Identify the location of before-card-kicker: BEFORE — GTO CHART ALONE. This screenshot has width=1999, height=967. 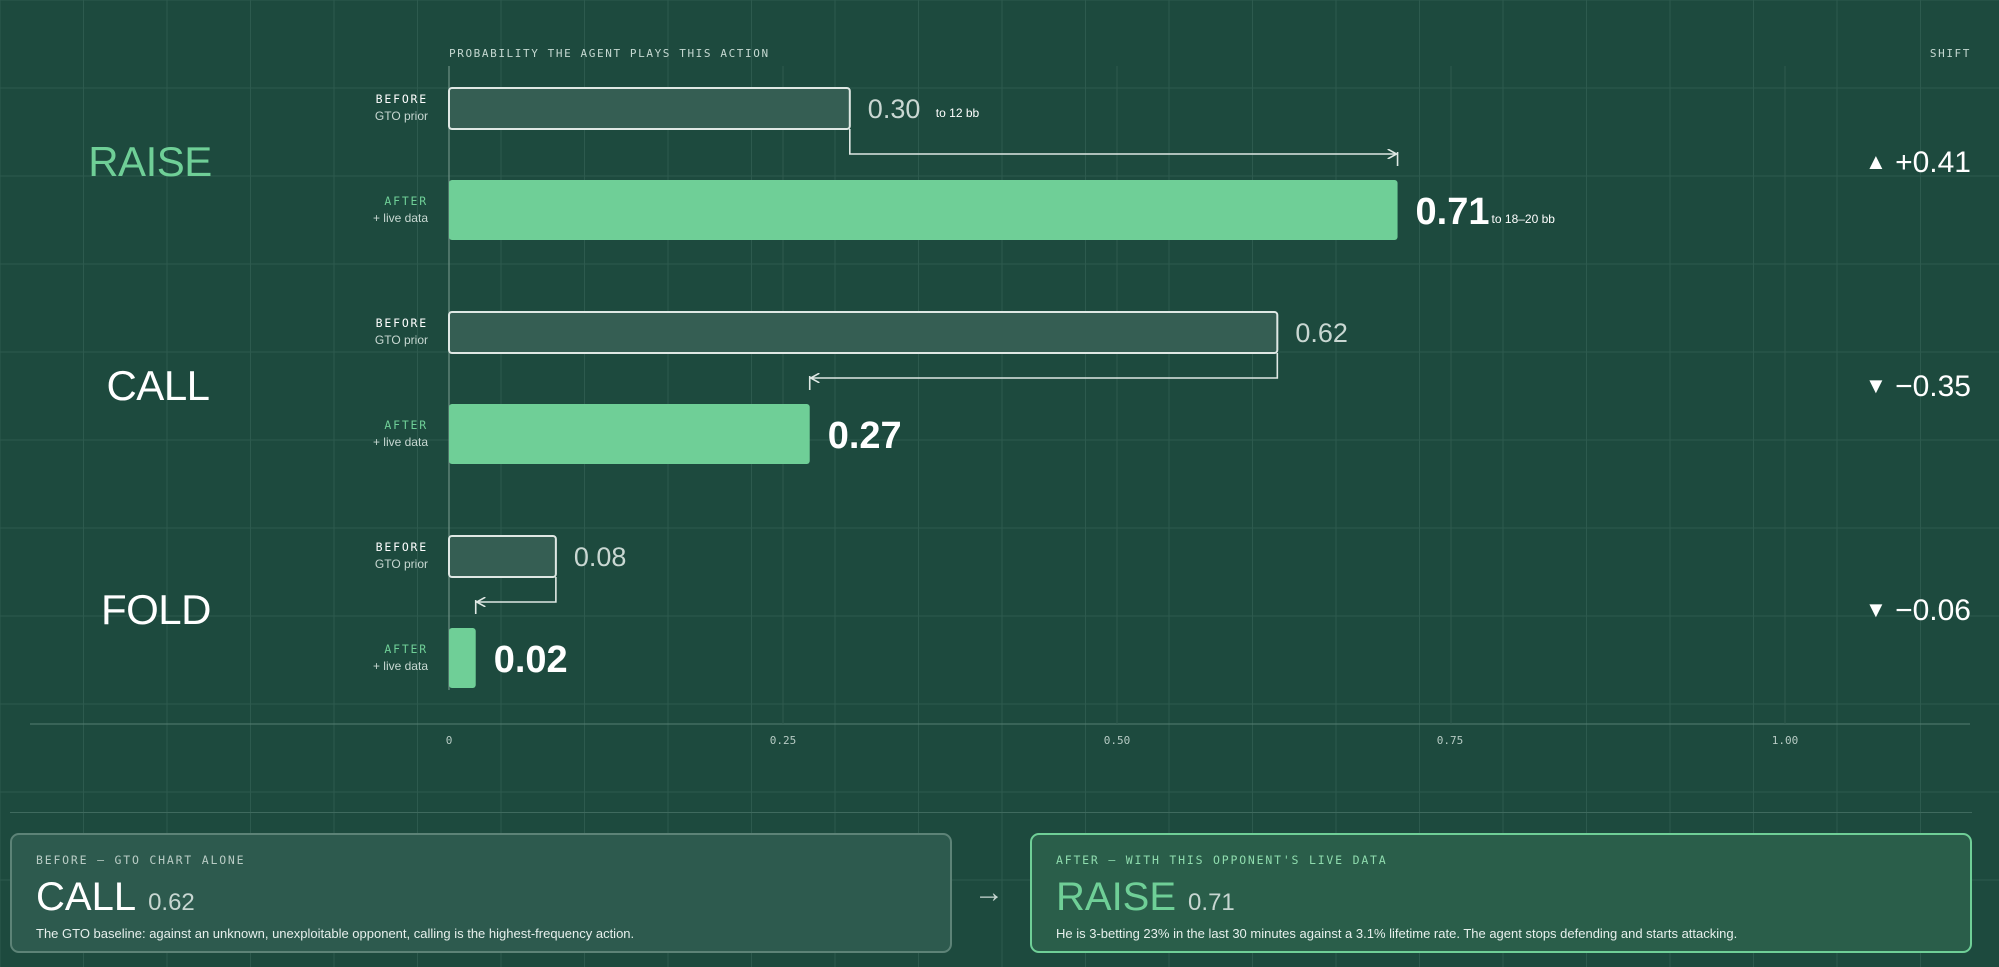
(141, 860).